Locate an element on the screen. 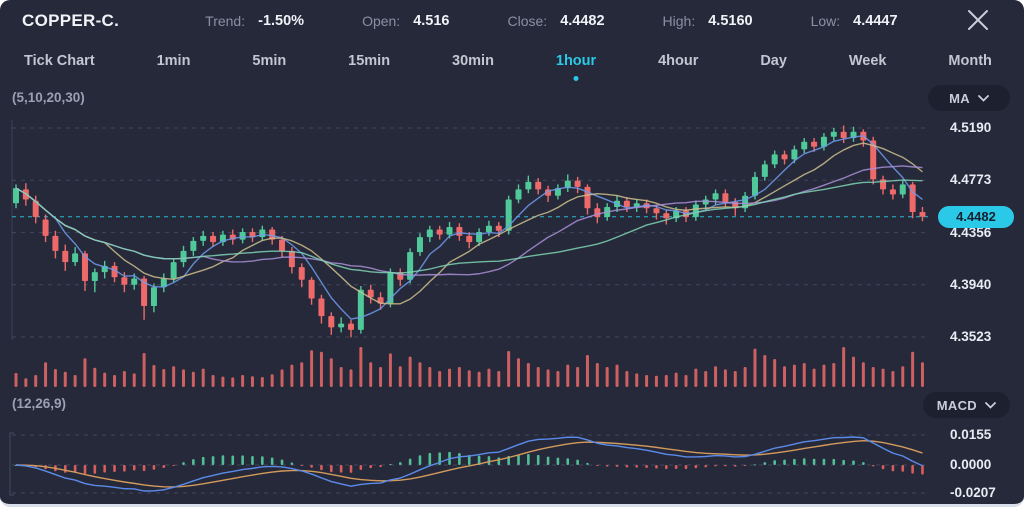  ma-params-label: (5,10,20,30) is located at coordinates (48, 97).